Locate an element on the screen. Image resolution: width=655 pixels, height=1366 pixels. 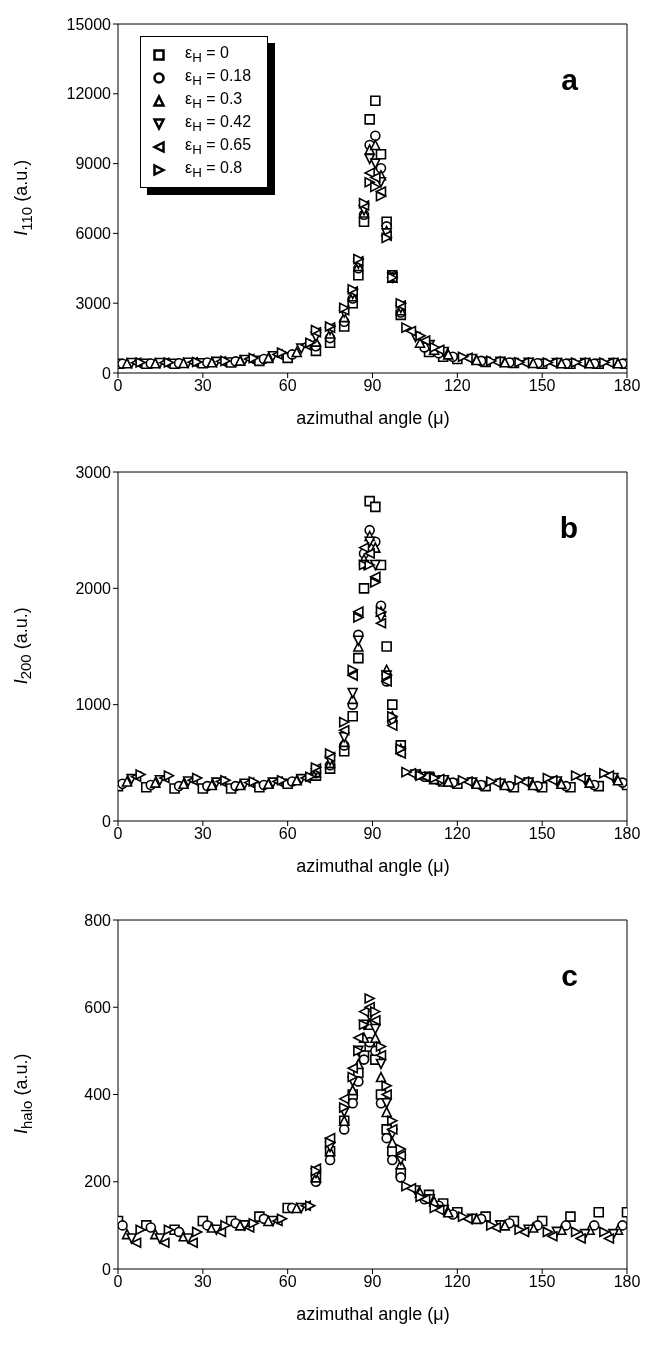
y-tick-label: 800 is located at coordinates (98, 920).